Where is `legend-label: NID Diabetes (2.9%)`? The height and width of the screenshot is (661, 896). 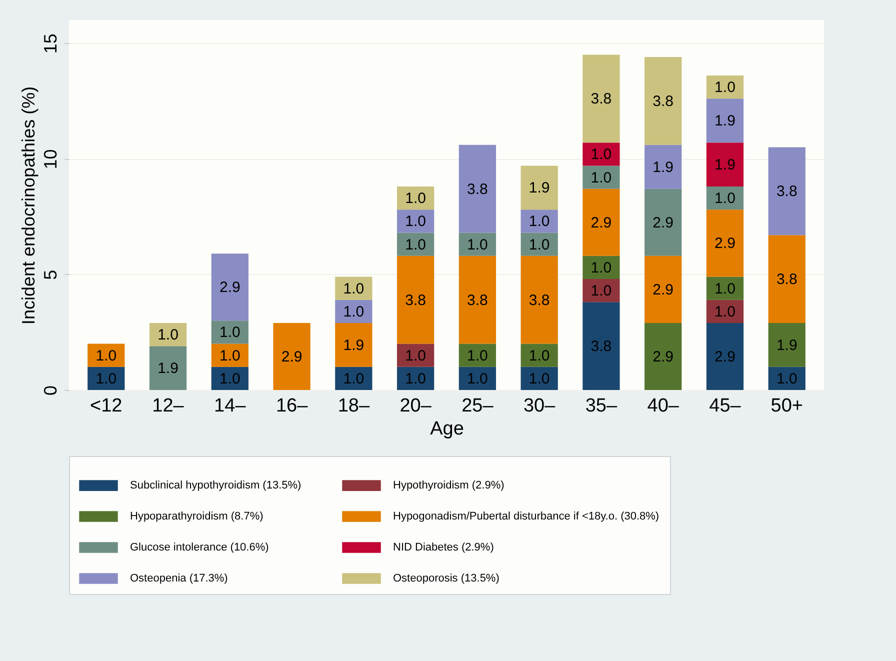 legend-label: NID Diabetes (2.9%) is located at coordinates (443, 548).